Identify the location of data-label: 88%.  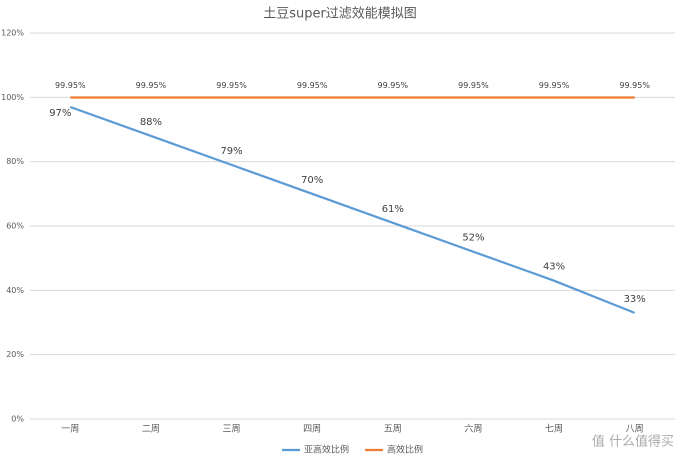
(151, 122).